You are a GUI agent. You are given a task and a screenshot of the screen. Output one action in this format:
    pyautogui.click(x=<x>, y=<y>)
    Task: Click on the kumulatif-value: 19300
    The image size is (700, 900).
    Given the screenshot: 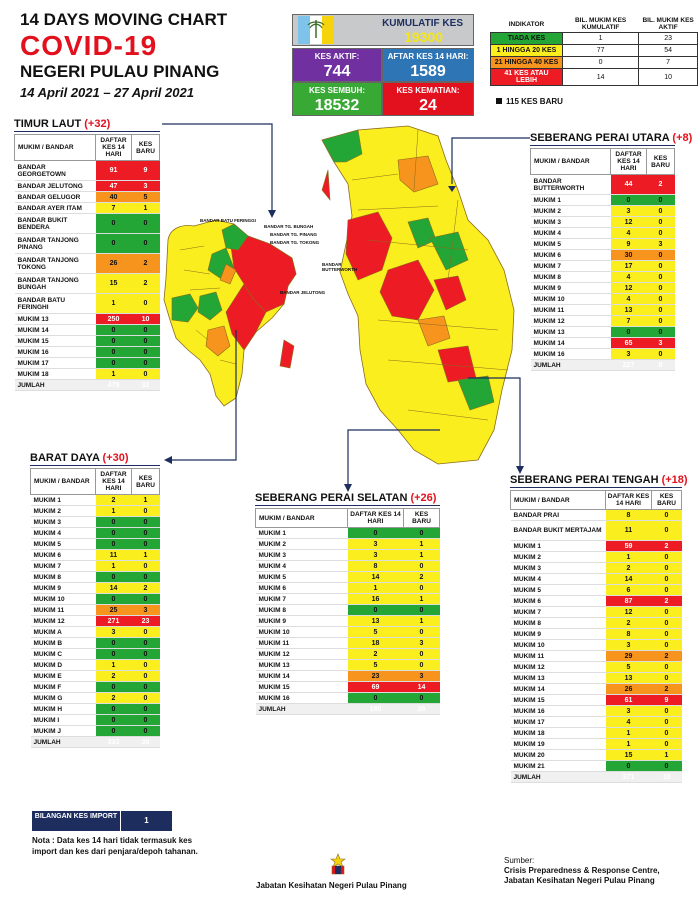 What is the action you would take?
    pyautogui.click(x=423, y=37)
    